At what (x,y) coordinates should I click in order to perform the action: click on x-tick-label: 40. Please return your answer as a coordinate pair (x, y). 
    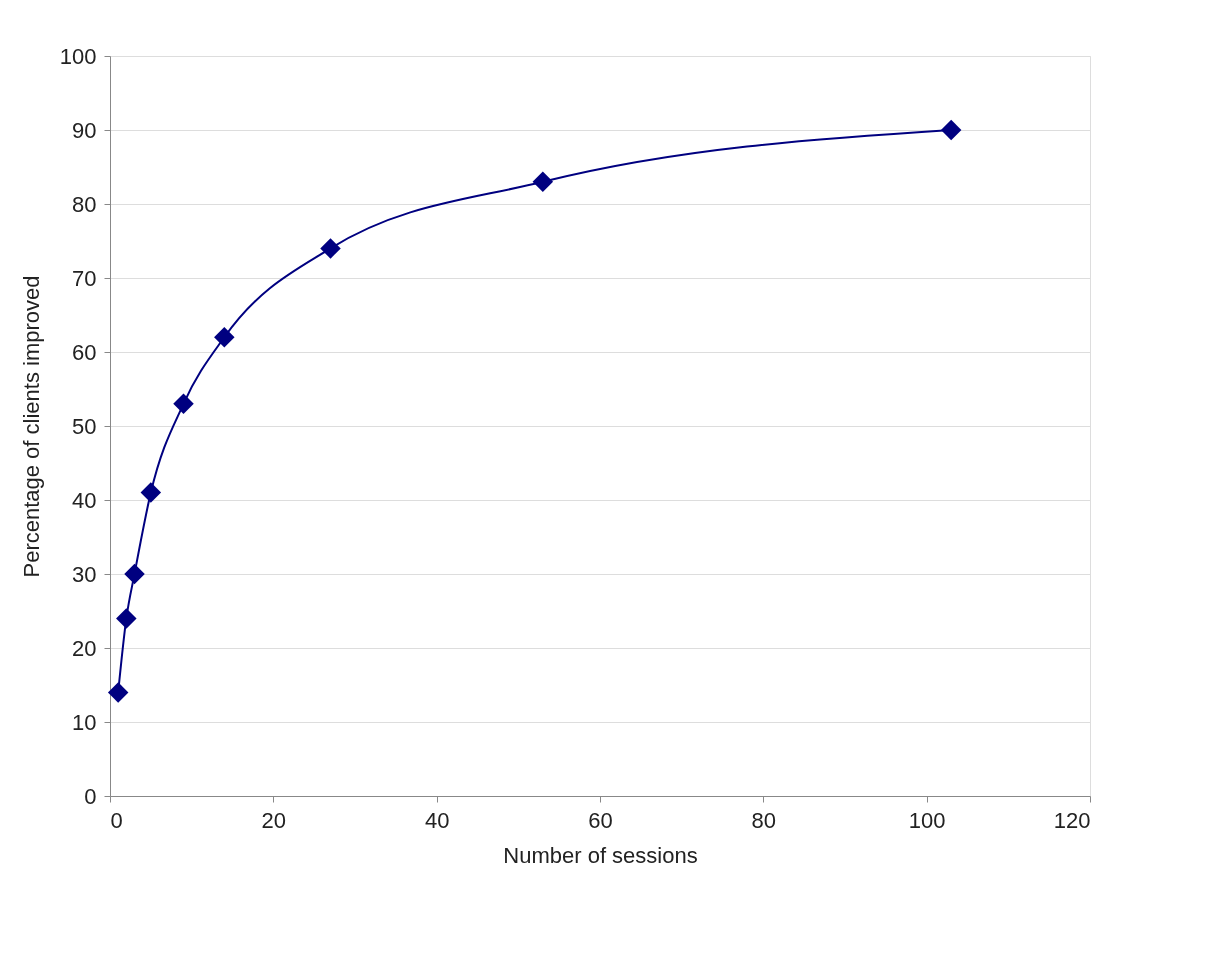
    Looking at the image, I should click on (437, 820).